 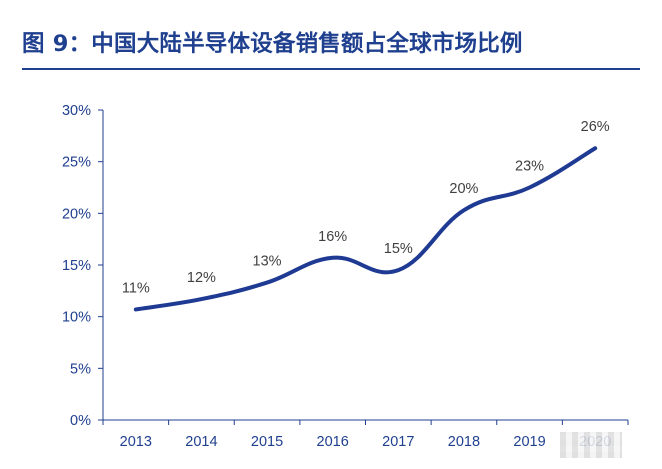 I want to click on x-axis-labels: 20132014201520162017201820192020, so click(x=366, y=442).